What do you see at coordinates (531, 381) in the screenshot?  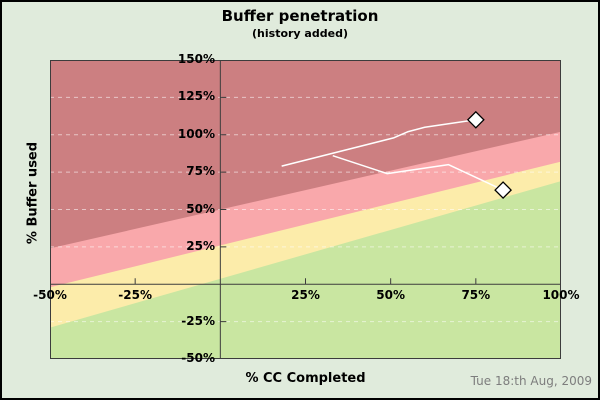 I see `date-stamp: Tue 18:th Aug, 2009` at bounding box center [531, 381].